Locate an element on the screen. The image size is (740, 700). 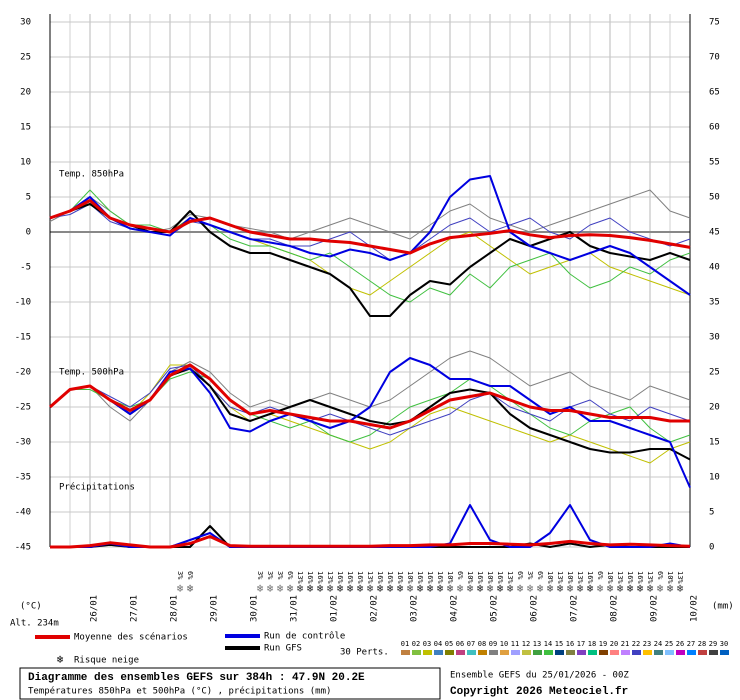
perturbation-number: 20 is located at coordinates (614, 644).